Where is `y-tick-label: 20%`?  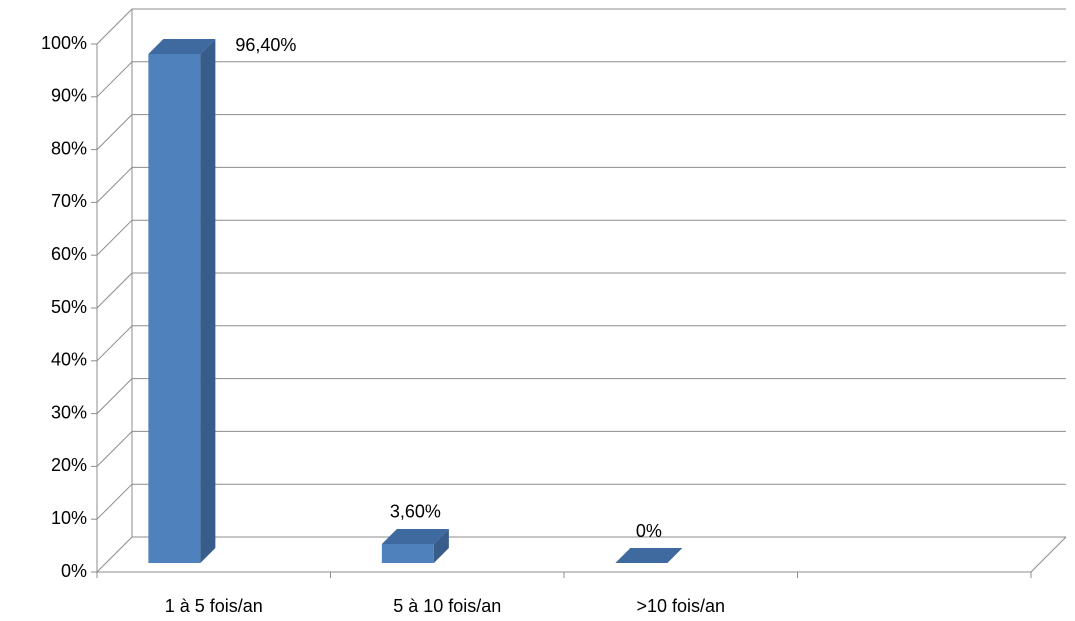 y-tick-label: 20% is located at coordinates (69, 465).